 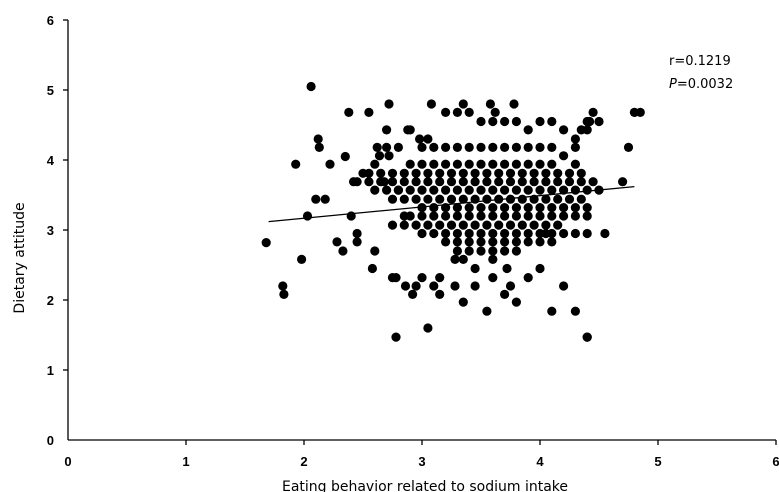 I want to click on x-tick-label-1: 1, so click(x=185, y=461).